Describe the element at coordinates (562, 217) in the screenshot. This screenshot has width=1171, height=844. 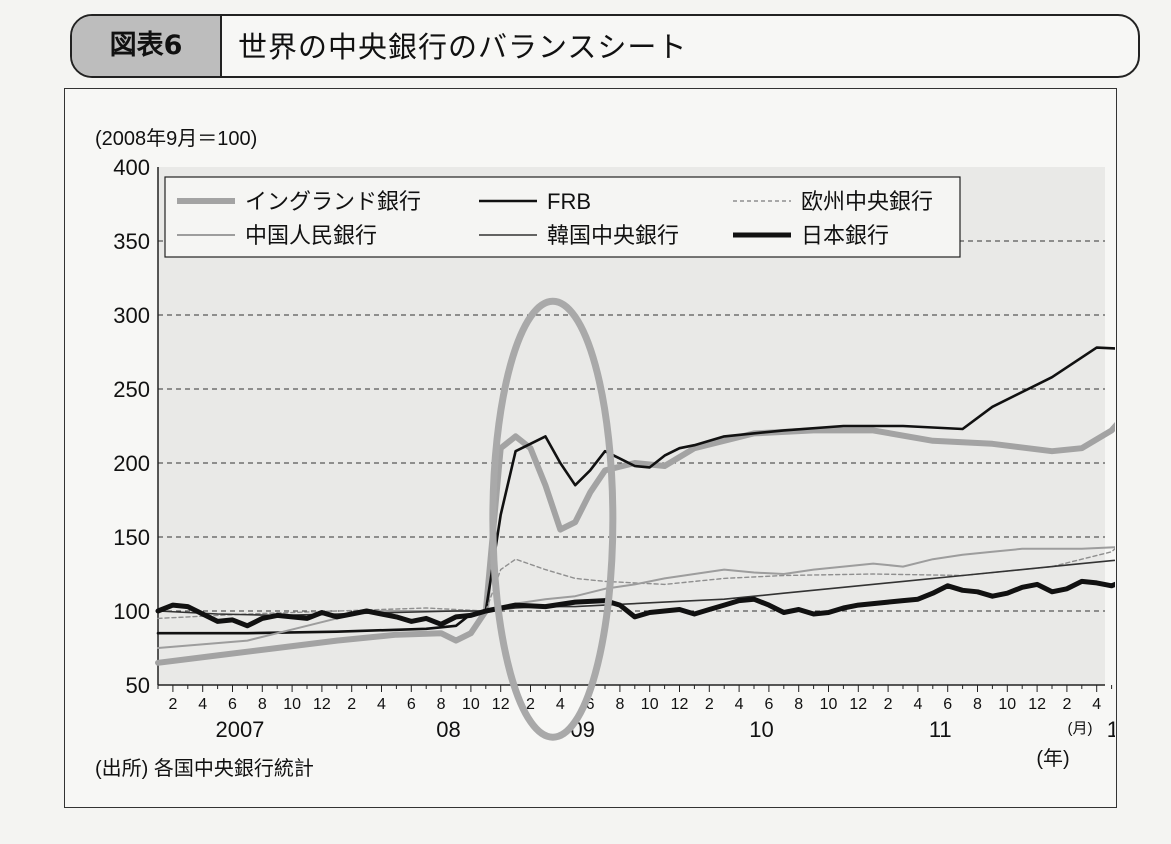
I see `legend-box` at that location.